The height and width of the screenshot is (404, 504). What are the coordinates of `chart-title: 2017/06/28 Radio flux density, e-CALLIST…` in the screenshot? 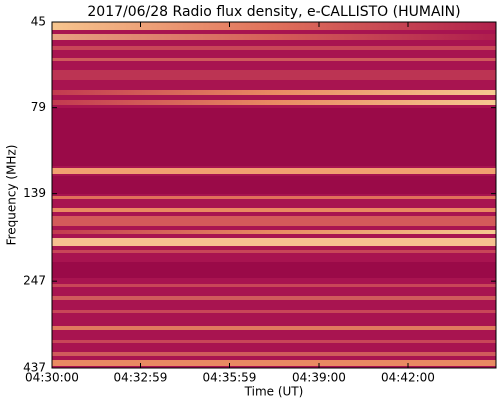 It's located at (273, 12).